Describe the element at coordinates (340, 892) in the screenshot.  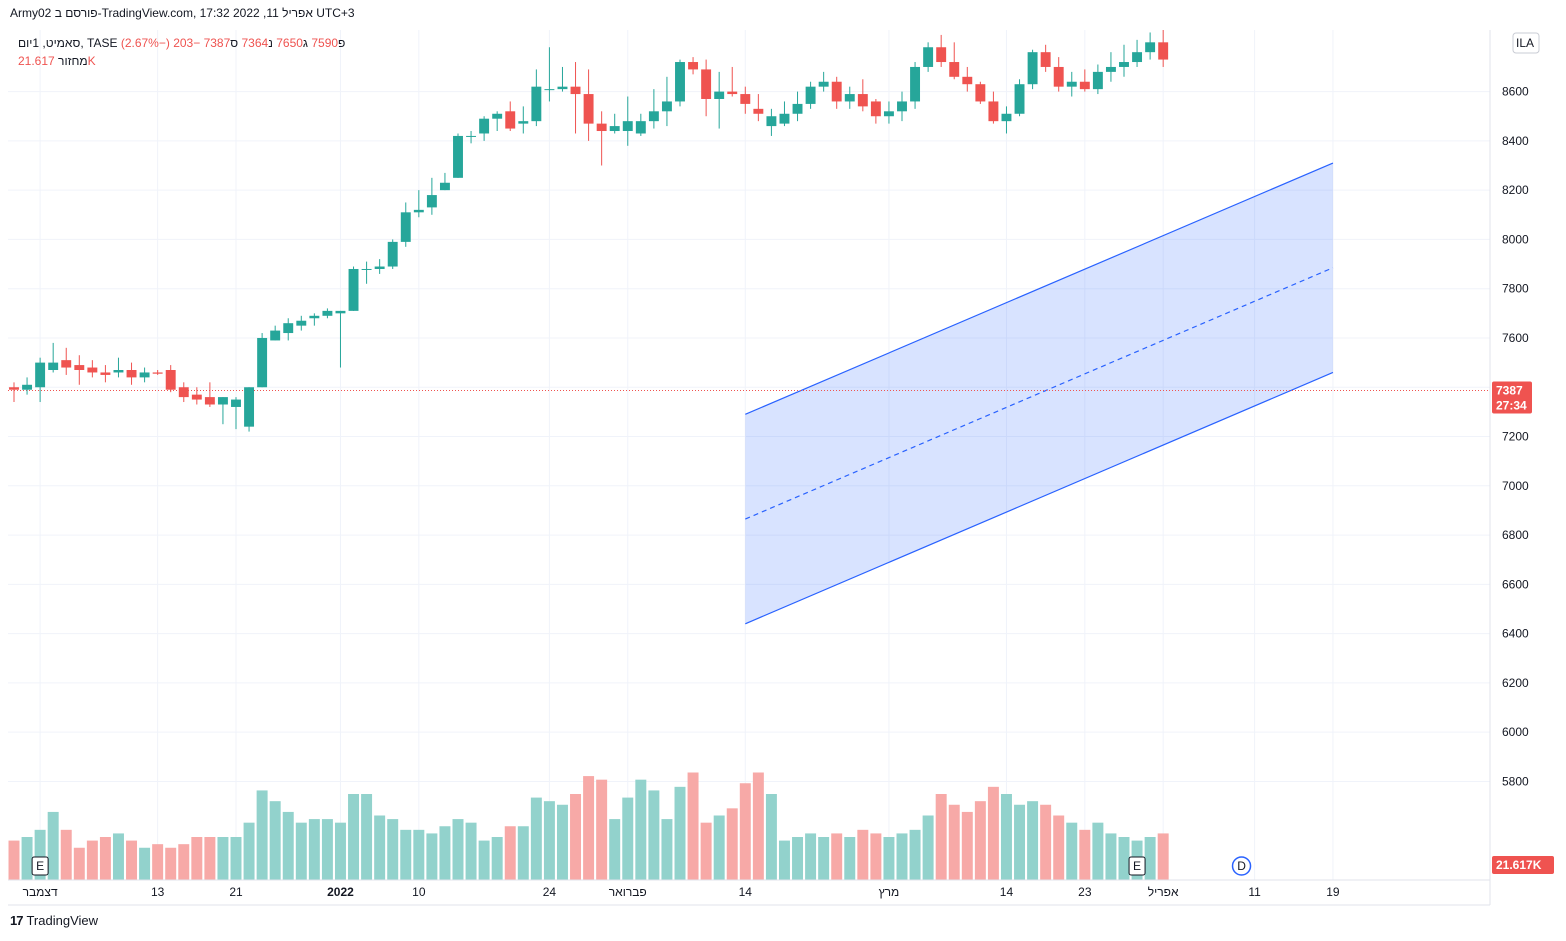
I see `time-tick-label: 2022` at that location.